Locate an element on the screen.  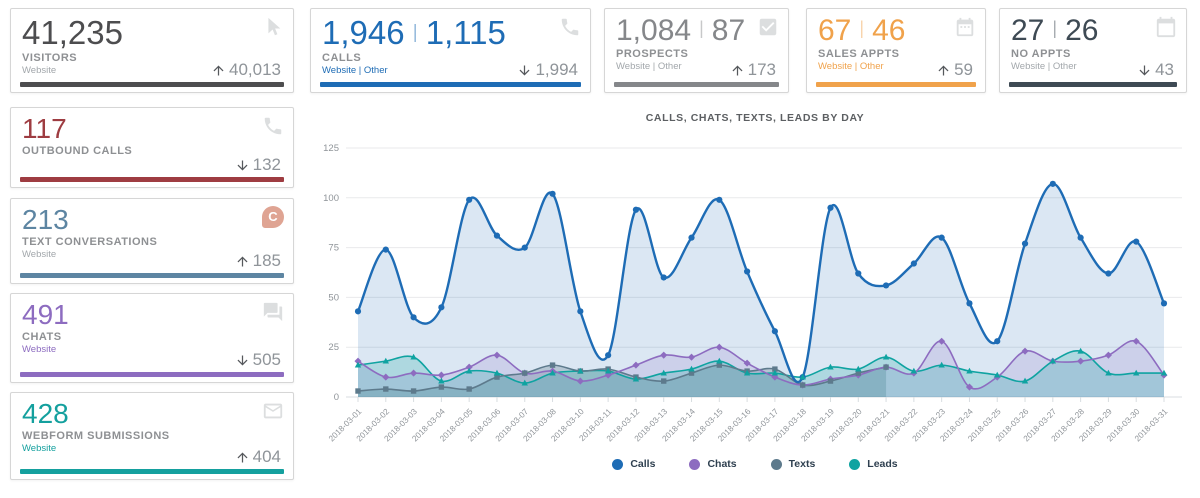
kpi-value-secondary: 1,115 is located at coordinates (465, 32).